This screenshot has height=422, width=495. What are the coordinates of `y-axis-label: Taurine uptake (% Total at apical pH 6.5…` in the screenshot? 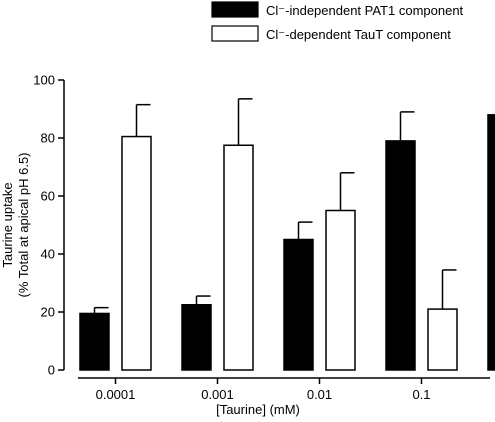 It's located at (15, 225).